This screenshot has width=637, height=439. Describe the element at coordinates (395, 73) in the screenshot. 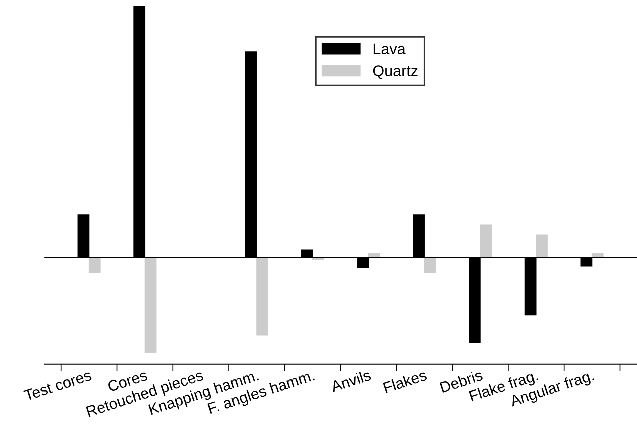

I see `legend-label: Quartz` at that location.